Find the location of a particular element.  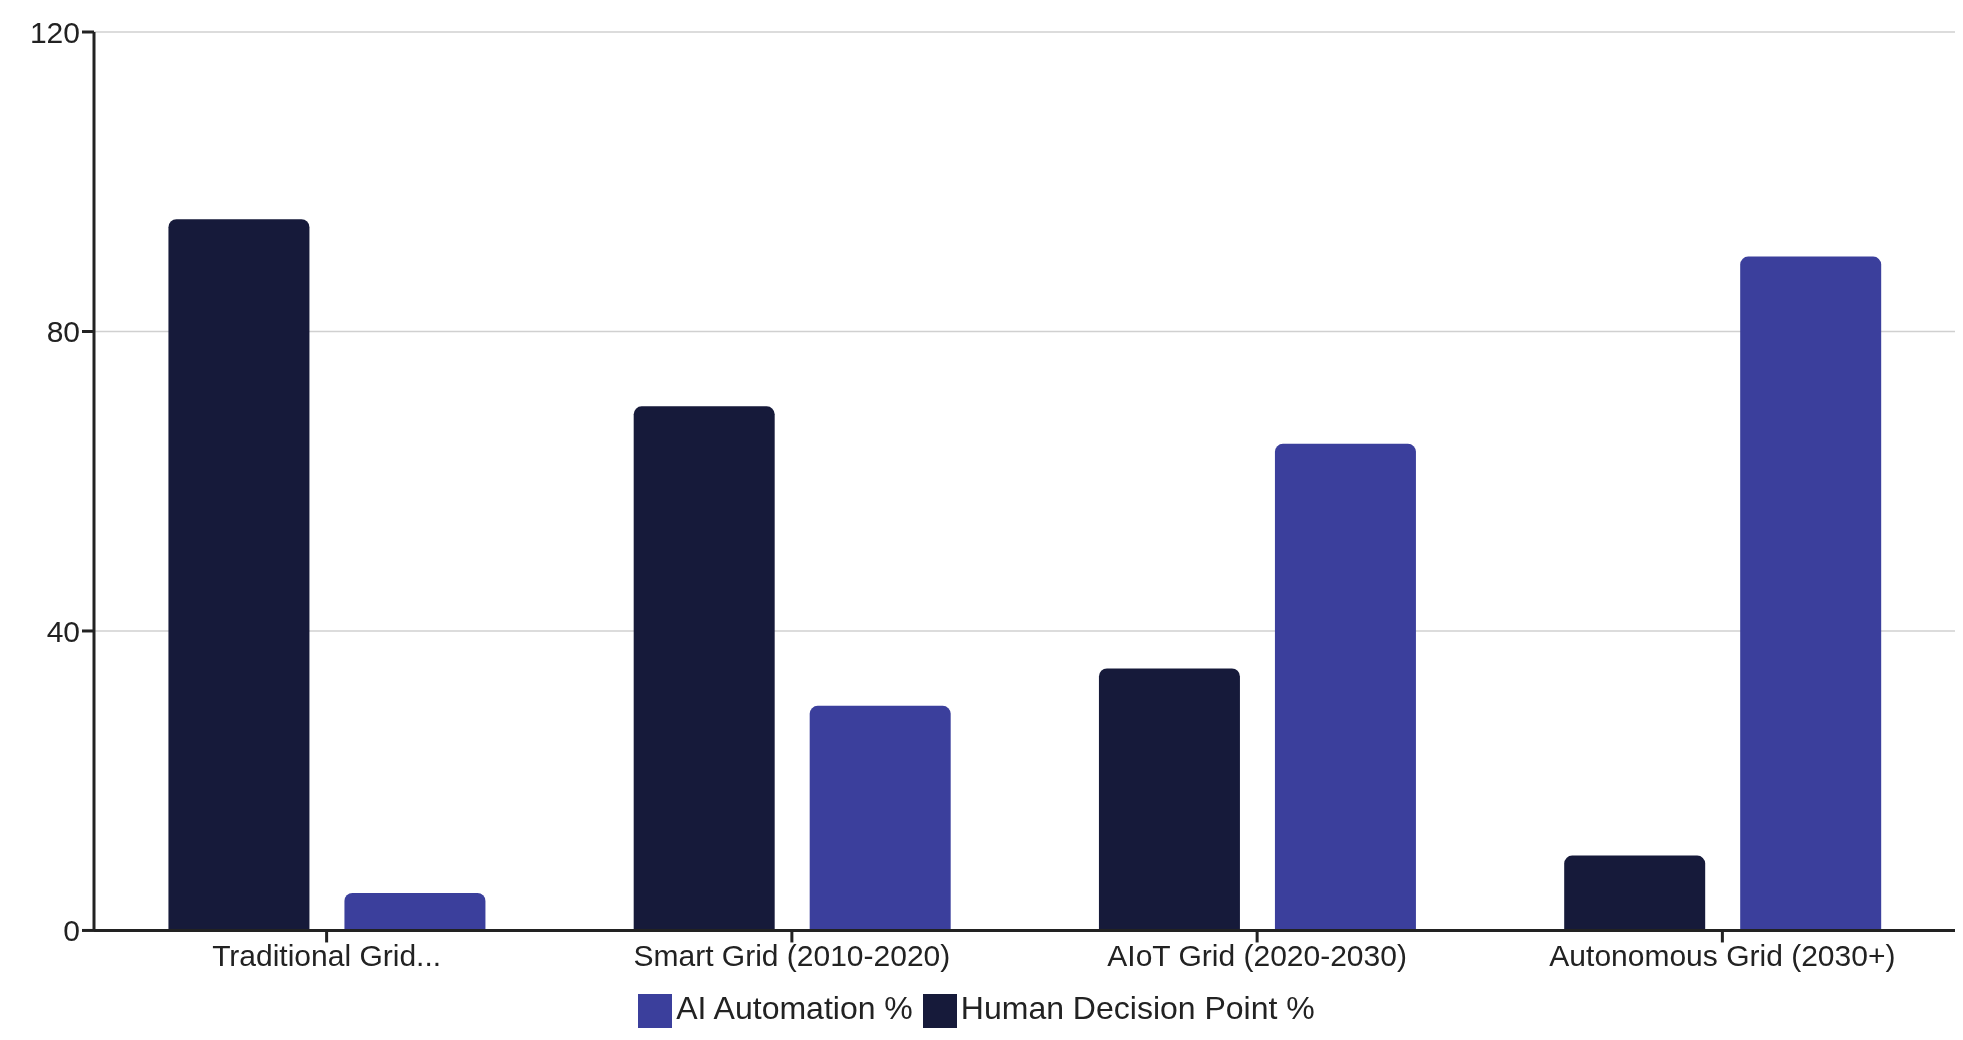

y-tick-label: 120 is located at coordinates (54, 32).